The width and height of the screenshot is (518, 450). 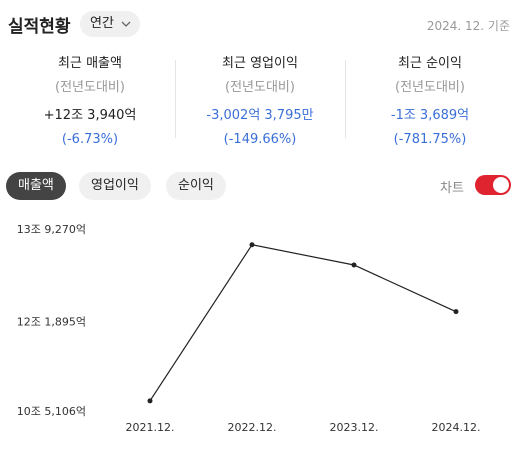 I want to click on card-change: (-781.75%), so click(x=430, y=139).